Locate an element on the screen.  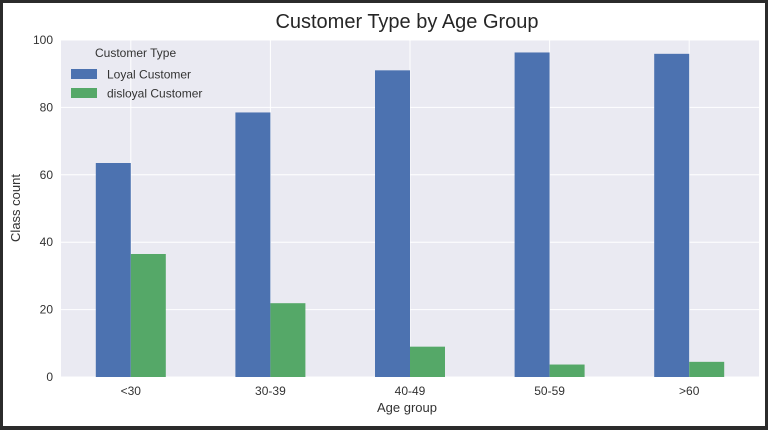
y-tick-label: 0 is located at coordinates (49, 377).